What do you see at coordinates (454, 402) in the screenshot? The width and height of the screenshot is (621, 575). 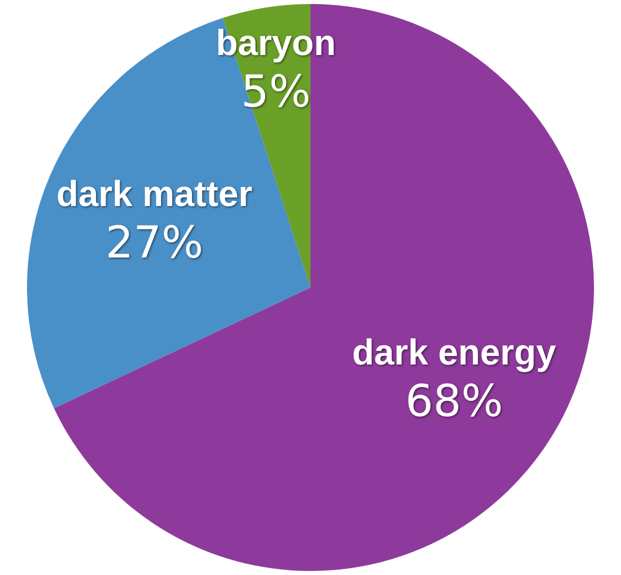 I see `data-label: 68%` at bounding box center [454, 402].